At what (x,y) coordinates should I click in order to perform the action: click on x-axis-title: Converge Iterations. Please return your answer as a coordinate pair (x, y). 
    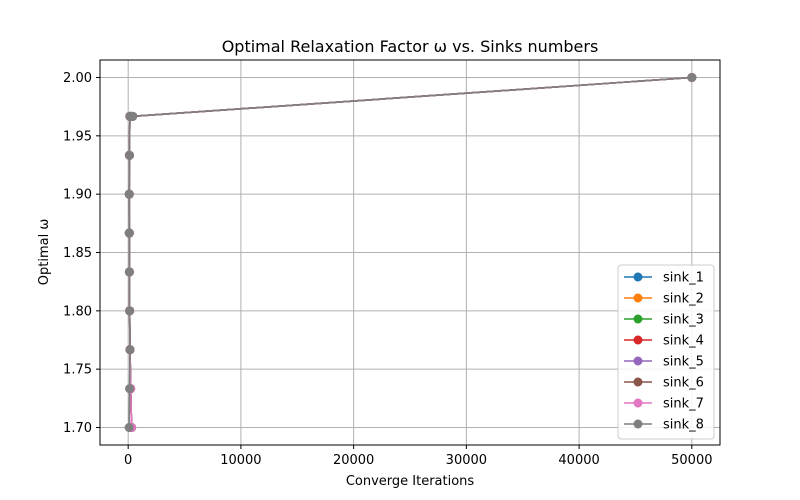
    Looking at the image, I should click on (410, 481).